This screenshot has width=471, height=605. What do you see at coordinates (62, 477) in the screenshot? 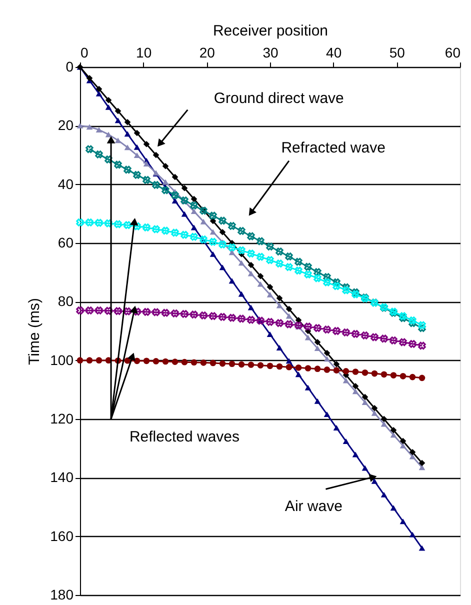
I see `y-tick-label: 140` at bounding box center [62, 477].